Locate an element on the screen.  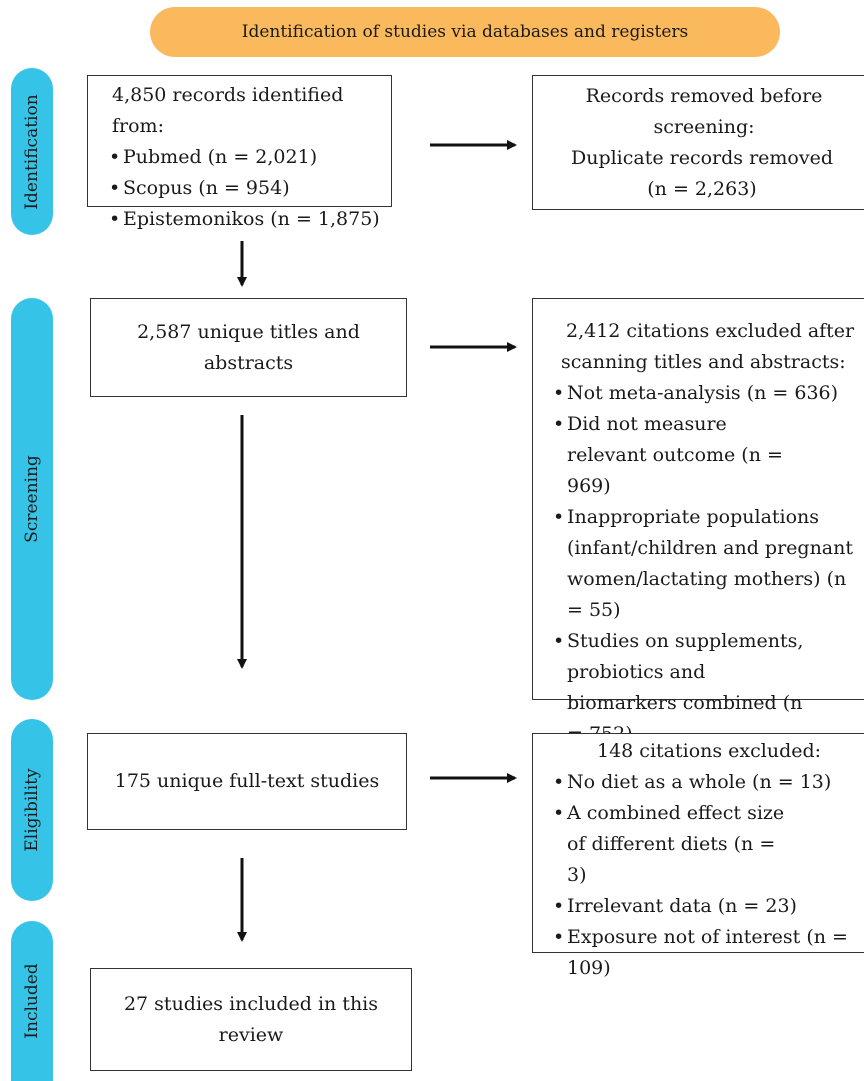
exclusion-irrelevant-data: Irrelevant data (n = 23) is located at coordinates (707, 906).